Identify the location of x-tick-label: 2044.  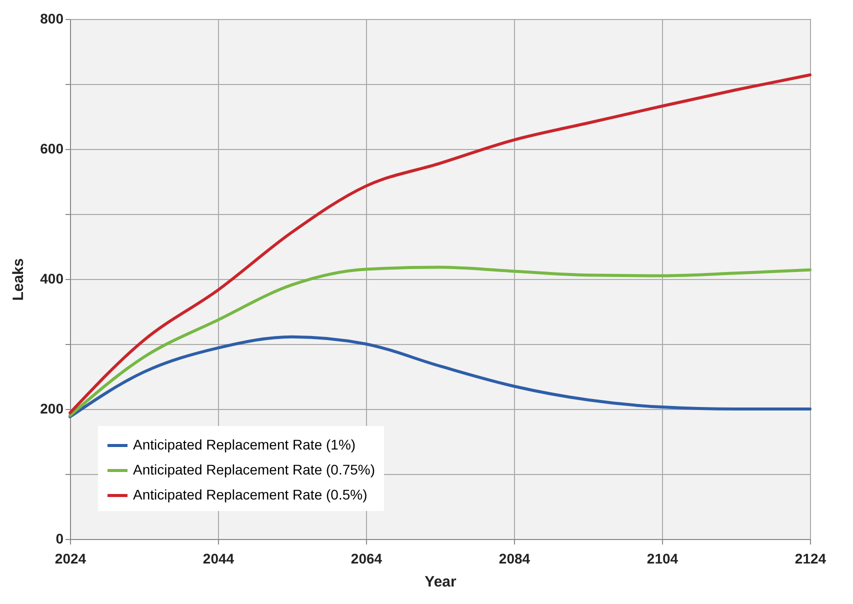
(218, 558).